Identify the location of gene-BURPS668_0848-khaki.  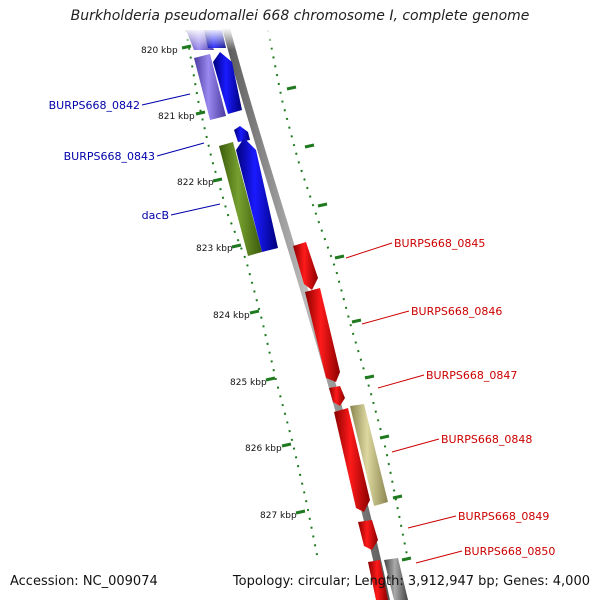
(369, 455).